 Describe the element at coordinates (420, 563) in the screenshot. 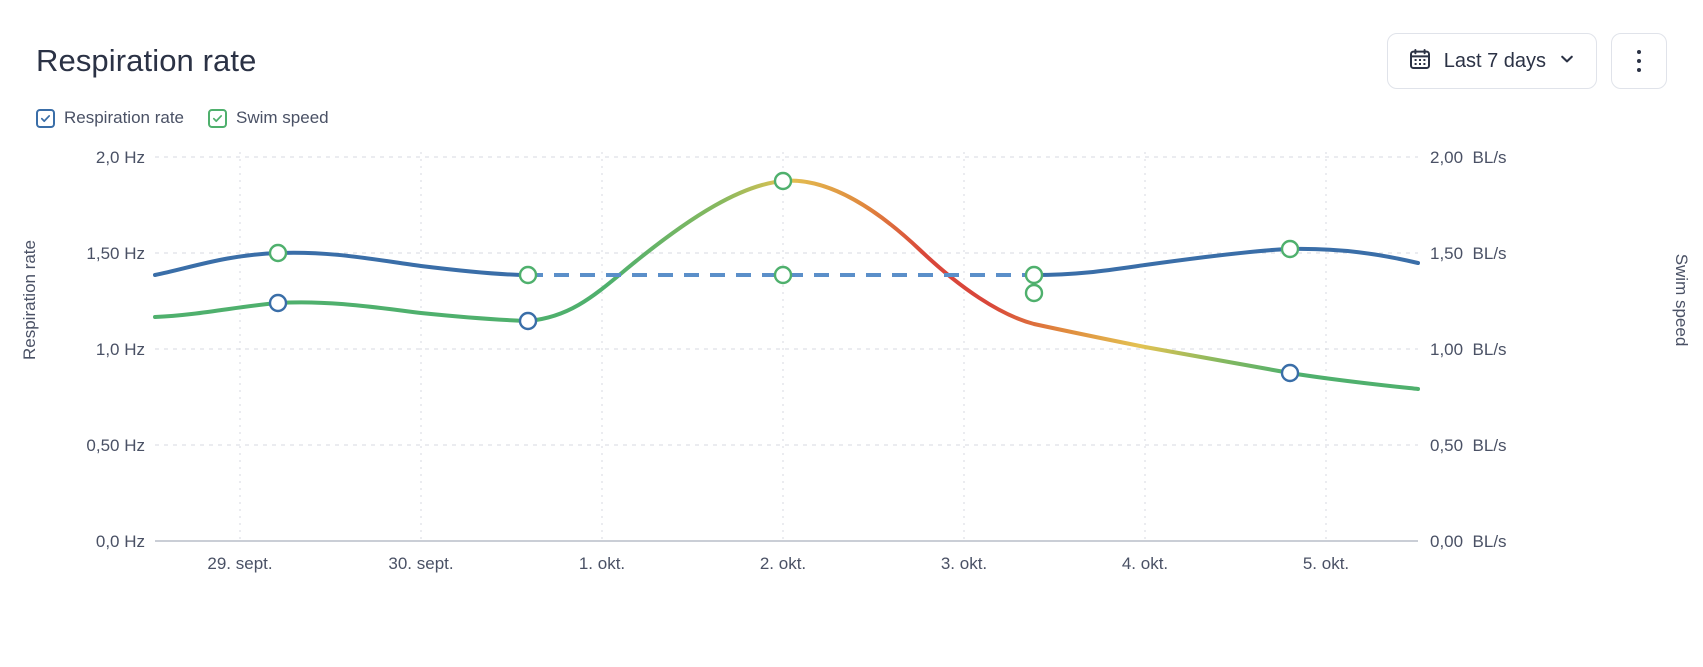

I see `svg-text: 30. sept.` at that location.